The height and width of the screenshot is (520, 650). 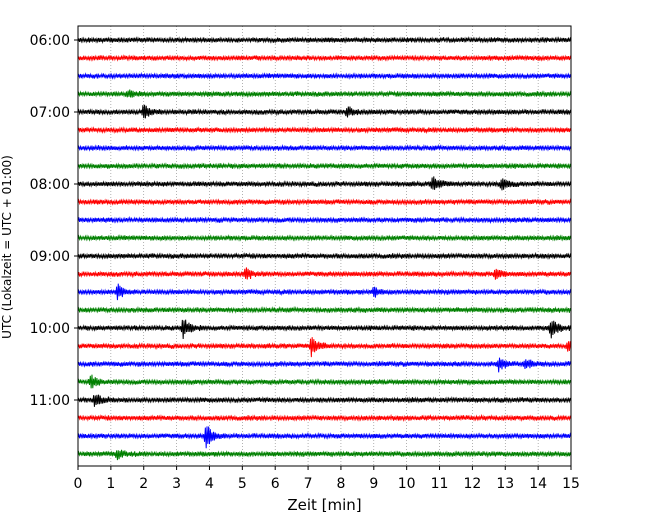 What do you see at coordinates (505, 484) in the screenshot?
I see `x-tick-label: 13` at bounding box center [505, 484].